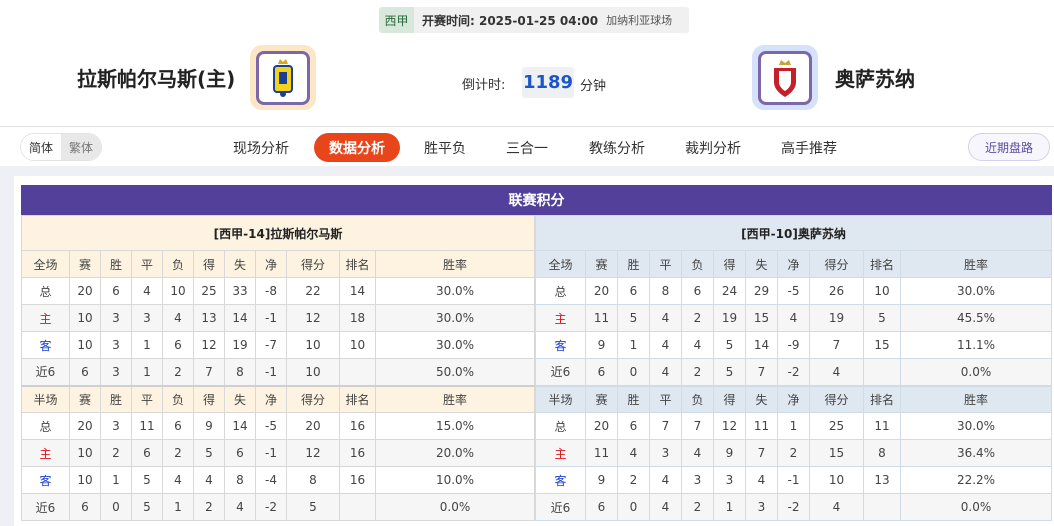  I want to click on home-team-header: [西甲-14]拉斯帕尔马斯, so click(278, 233).